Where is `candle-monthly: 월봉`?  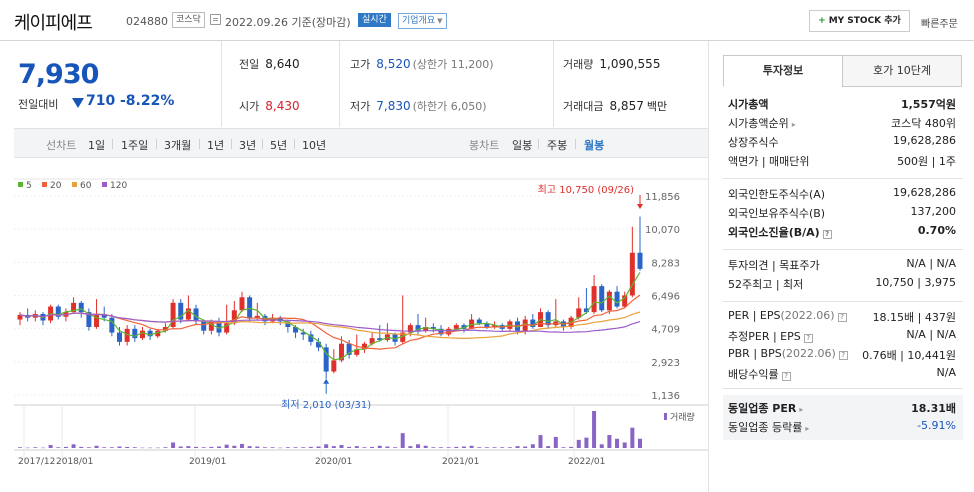 candle-monthly: 월봉 is located at coordinates (594, 145).